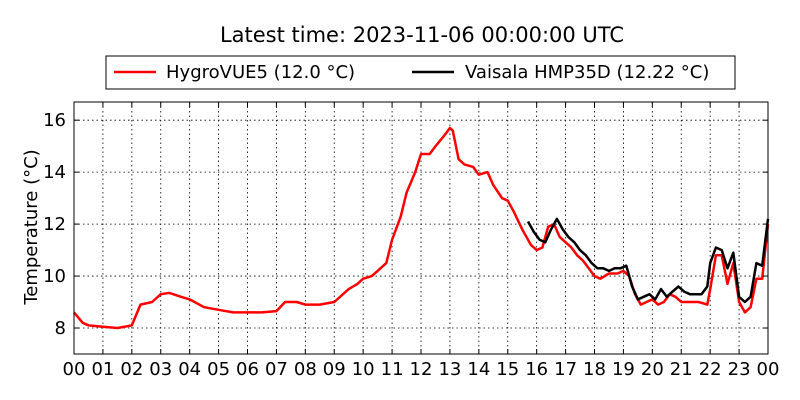  What do you see at coordinates (565, 369) in the screenshot?
I see `x-tick-label: 17` at bounding box center [565, 369].